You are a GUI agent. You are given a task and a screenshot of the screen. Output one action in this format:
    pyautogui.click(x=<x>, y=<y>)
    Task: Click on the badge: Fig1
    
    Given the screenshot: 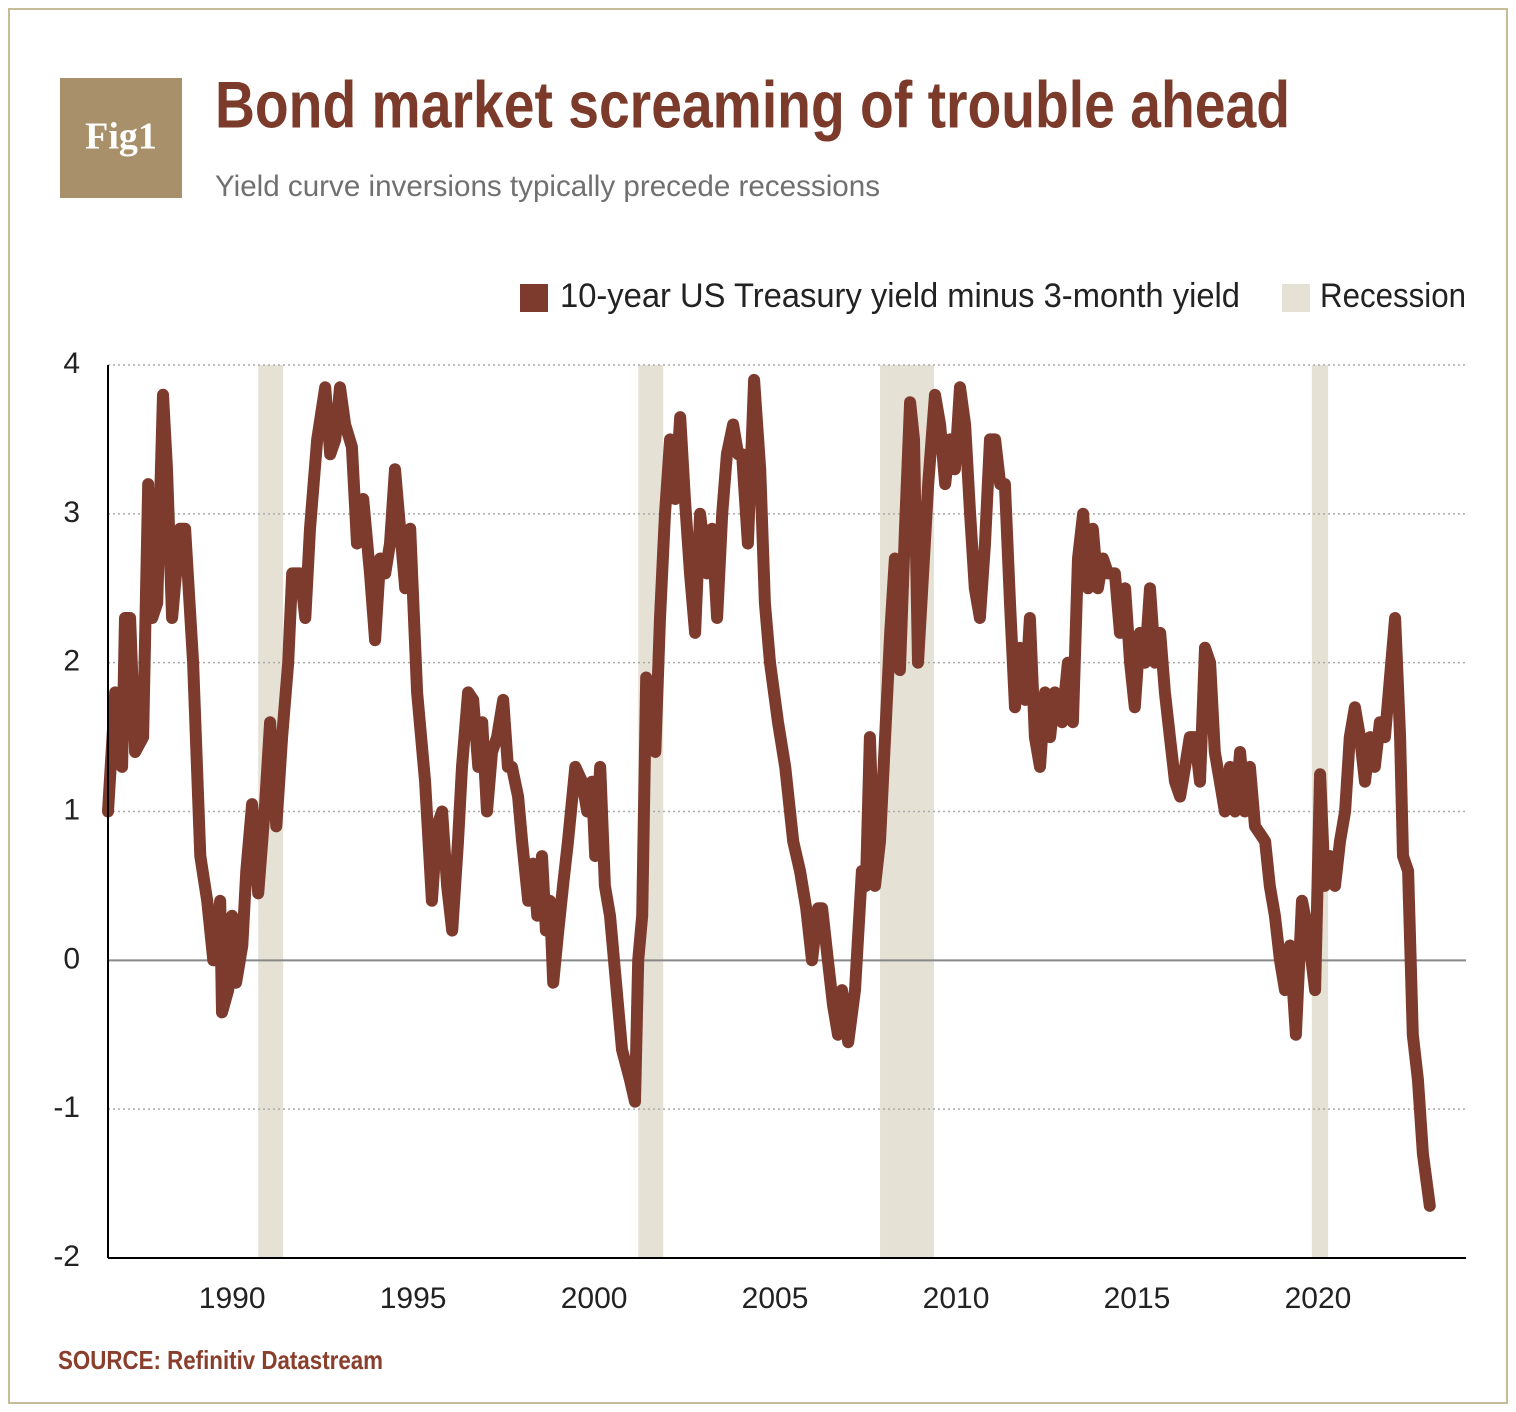 What is the action you would take?
    pyautogui.click(x=121, y=137)
    